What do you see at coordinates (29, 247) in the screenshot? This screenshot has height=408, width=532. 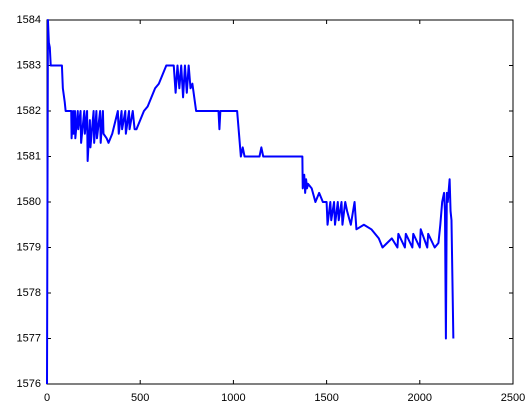 I see `y-tick-label: 1579` at bounding box center [29, 247].